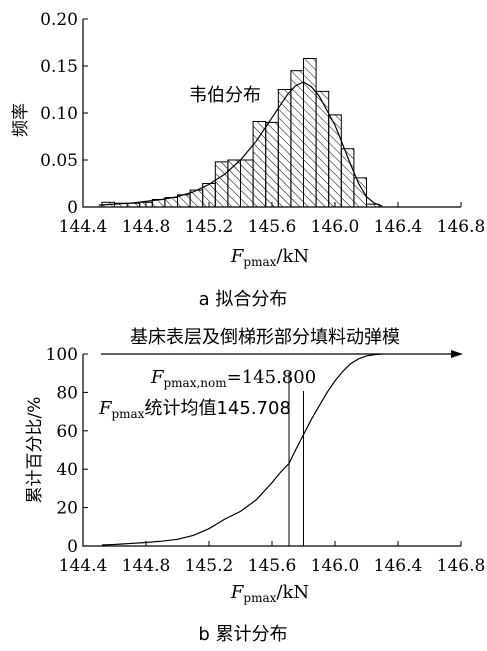 Image resolution: width=487 pixels, height=651 pixels. What do you see at coordinates (217, 408) in the screenshot?
I see `mean-label-text: 统计均值145.708` at bounding box center [217, 408].